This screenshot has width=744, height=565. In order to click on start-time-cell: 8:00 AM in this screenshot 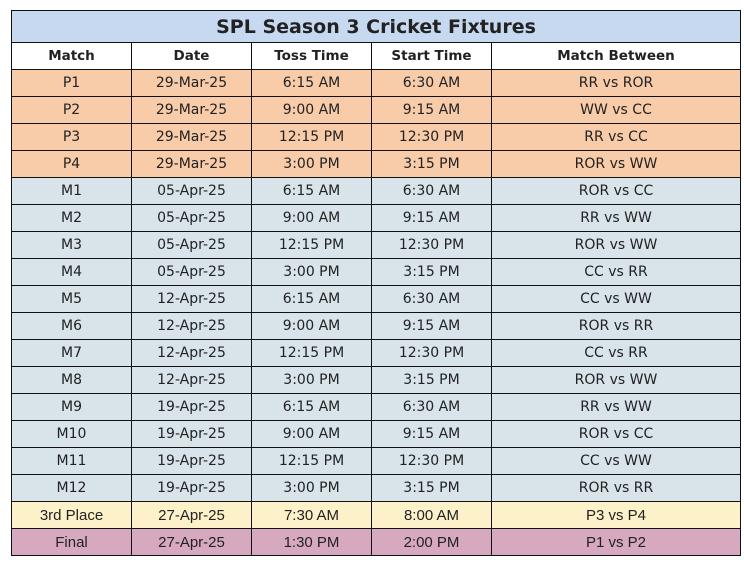, I will do `click(431, 515)`.